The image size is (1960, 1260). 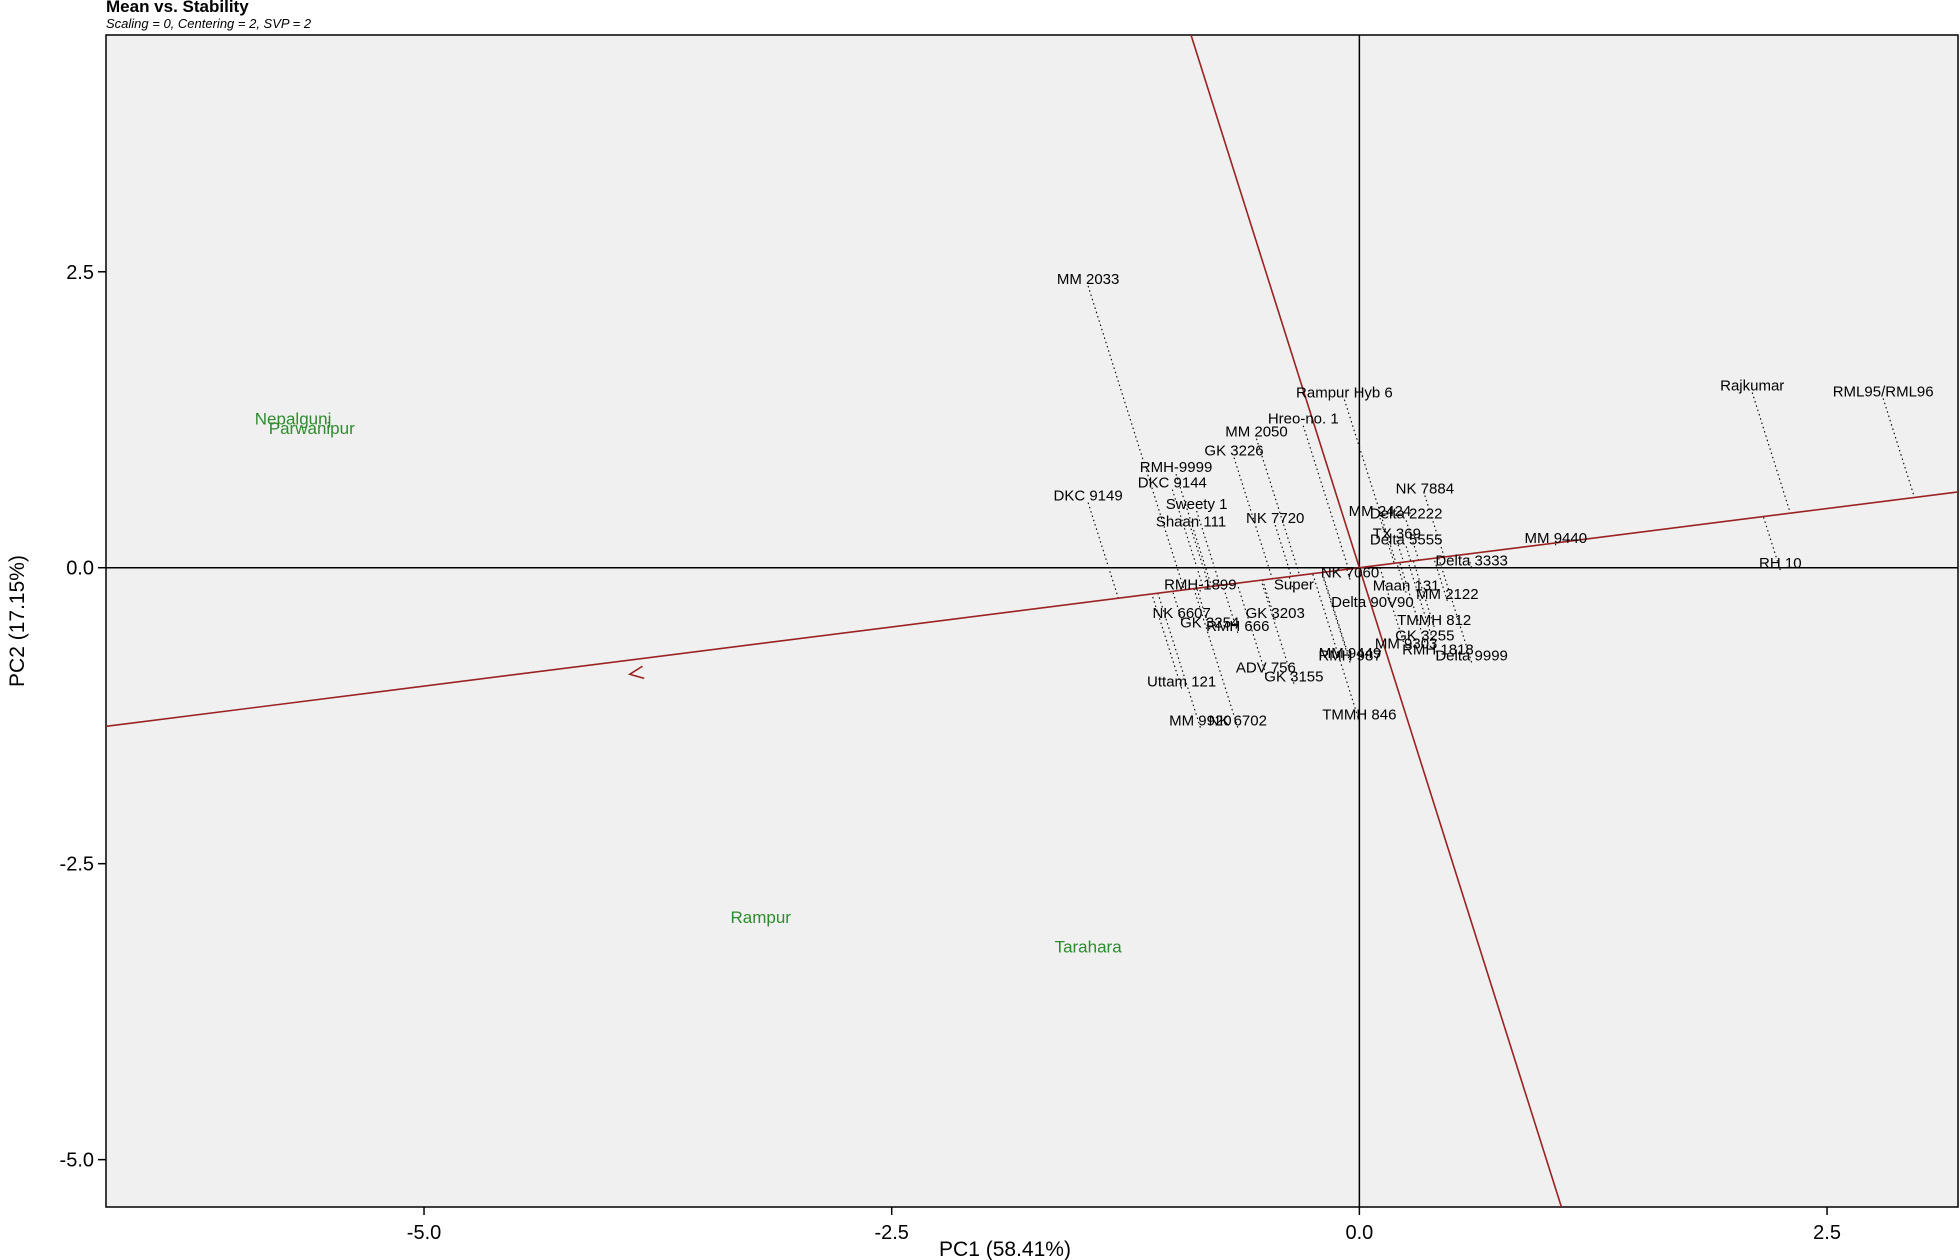 I want to click on genotype-label: MM 2122, so click(x=1447, y=594).